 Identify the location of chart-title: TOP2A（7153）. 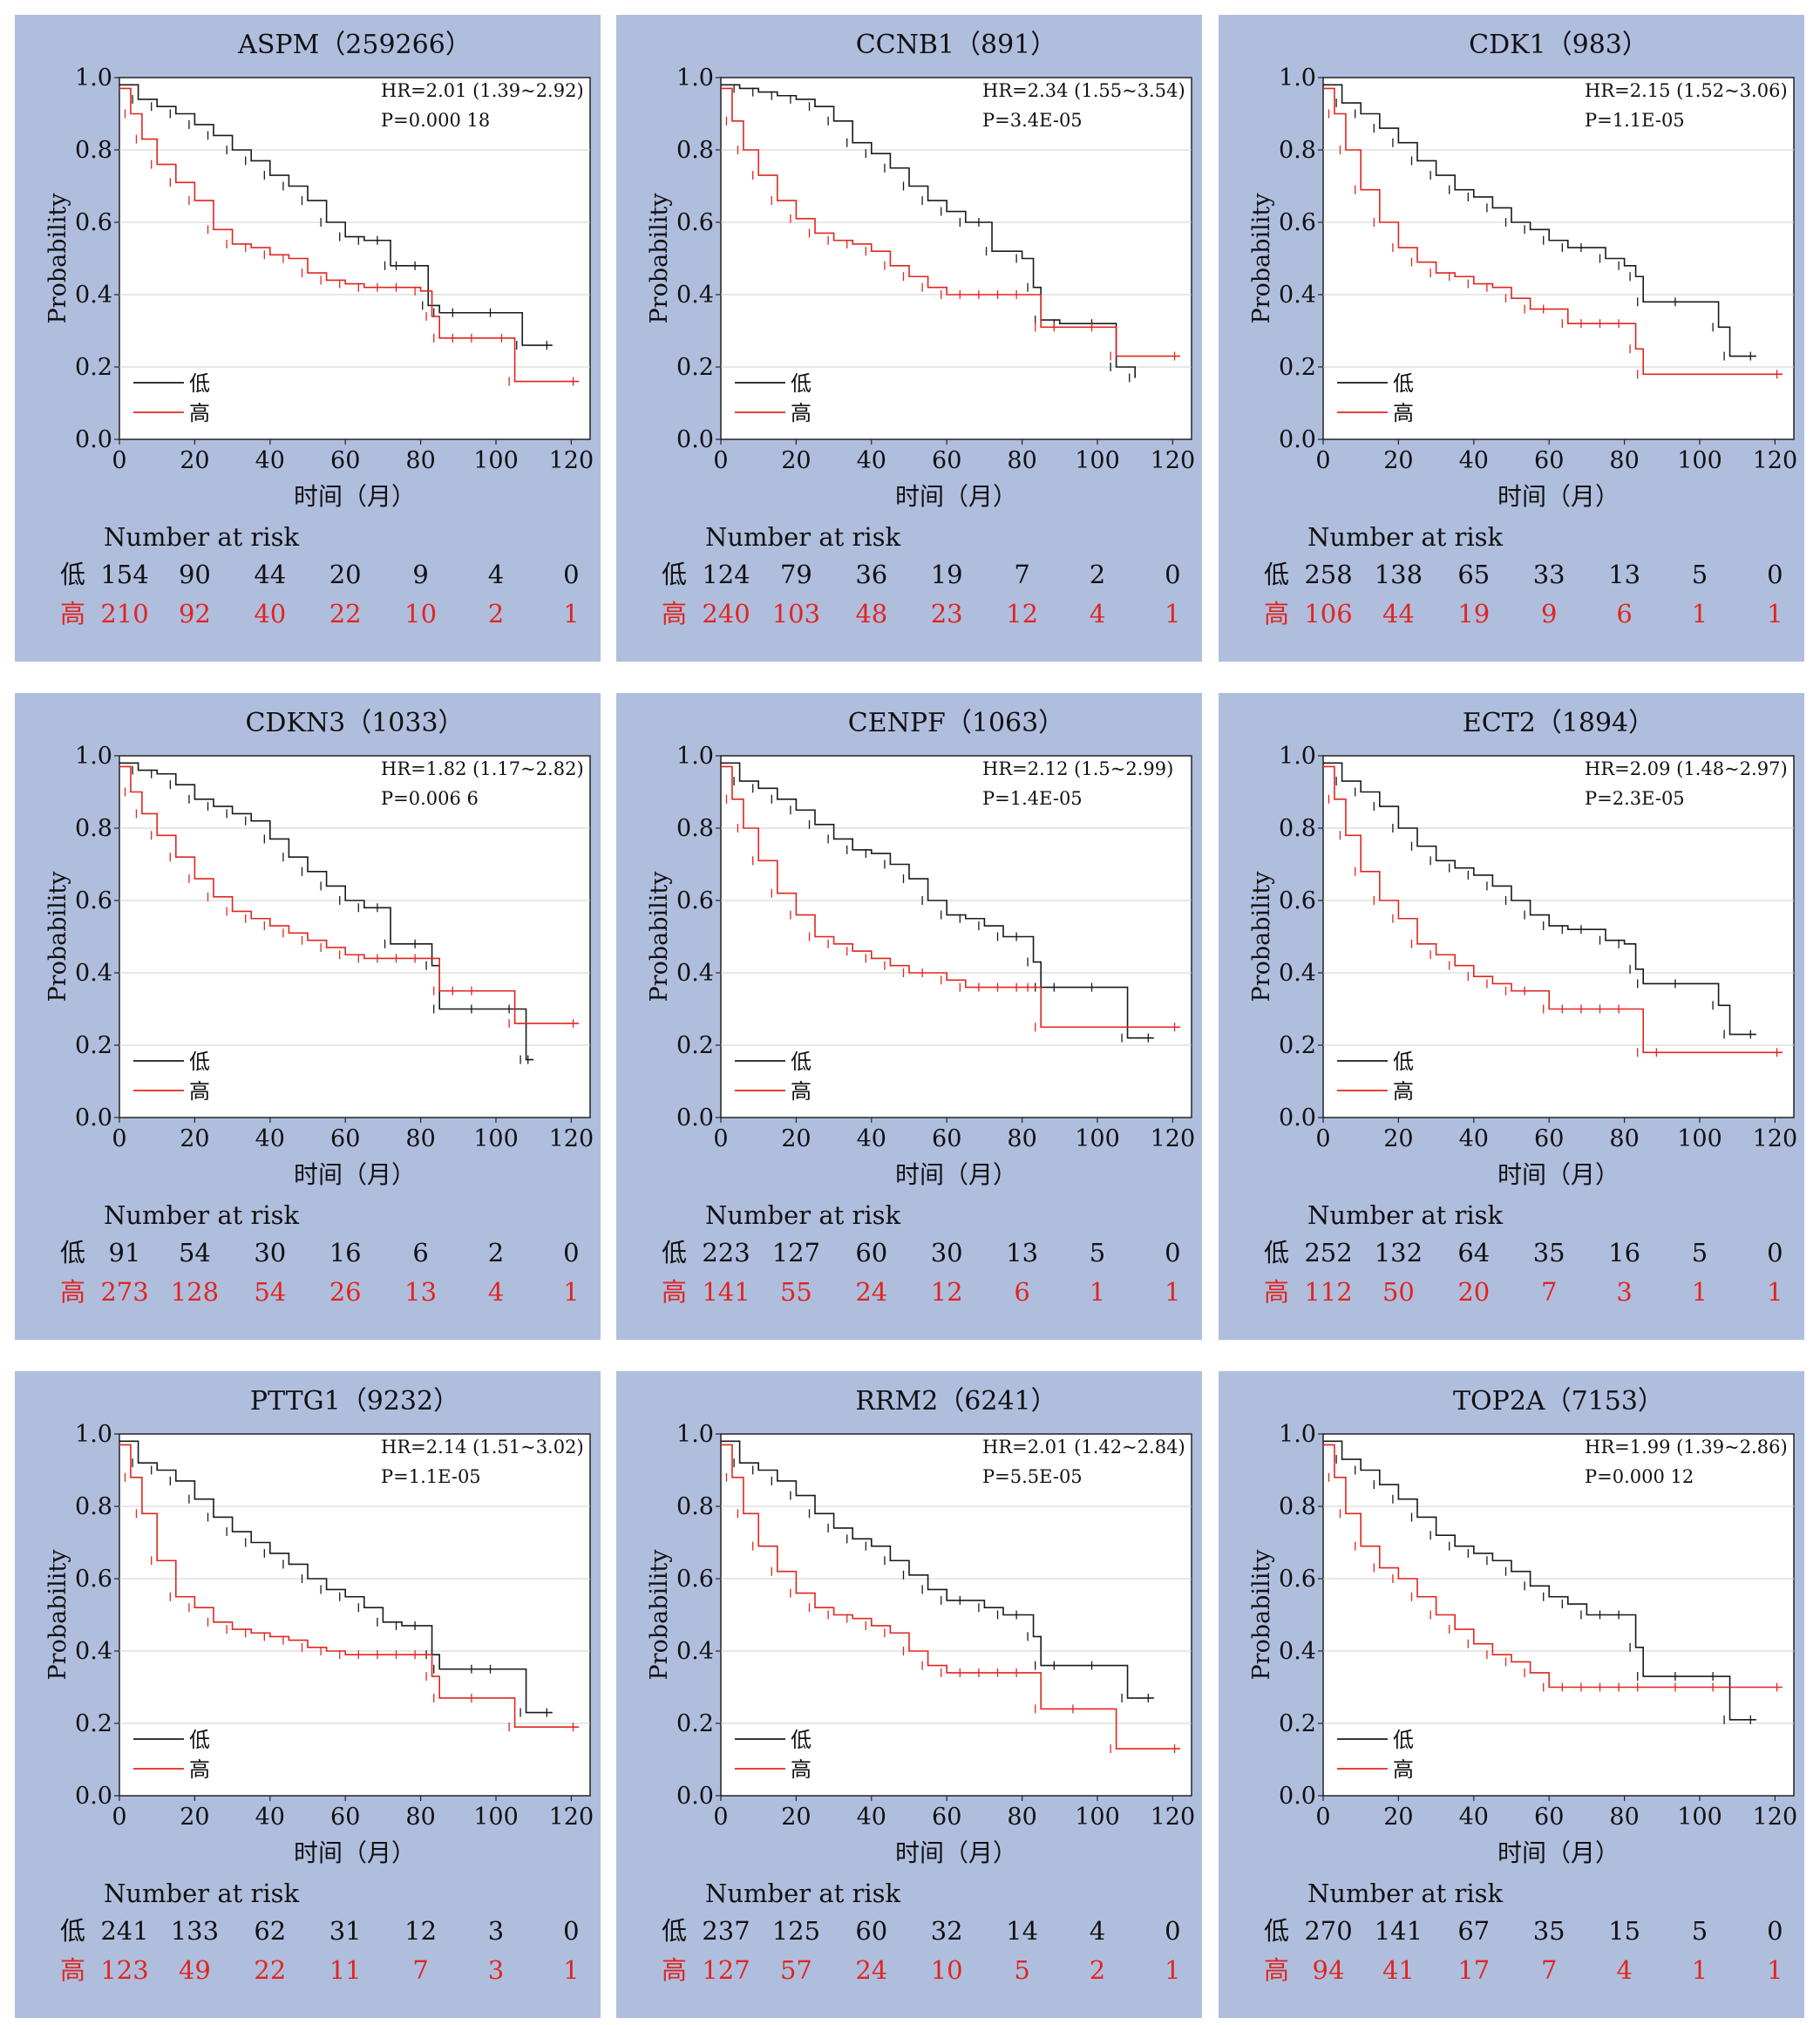
(1558, 1401).